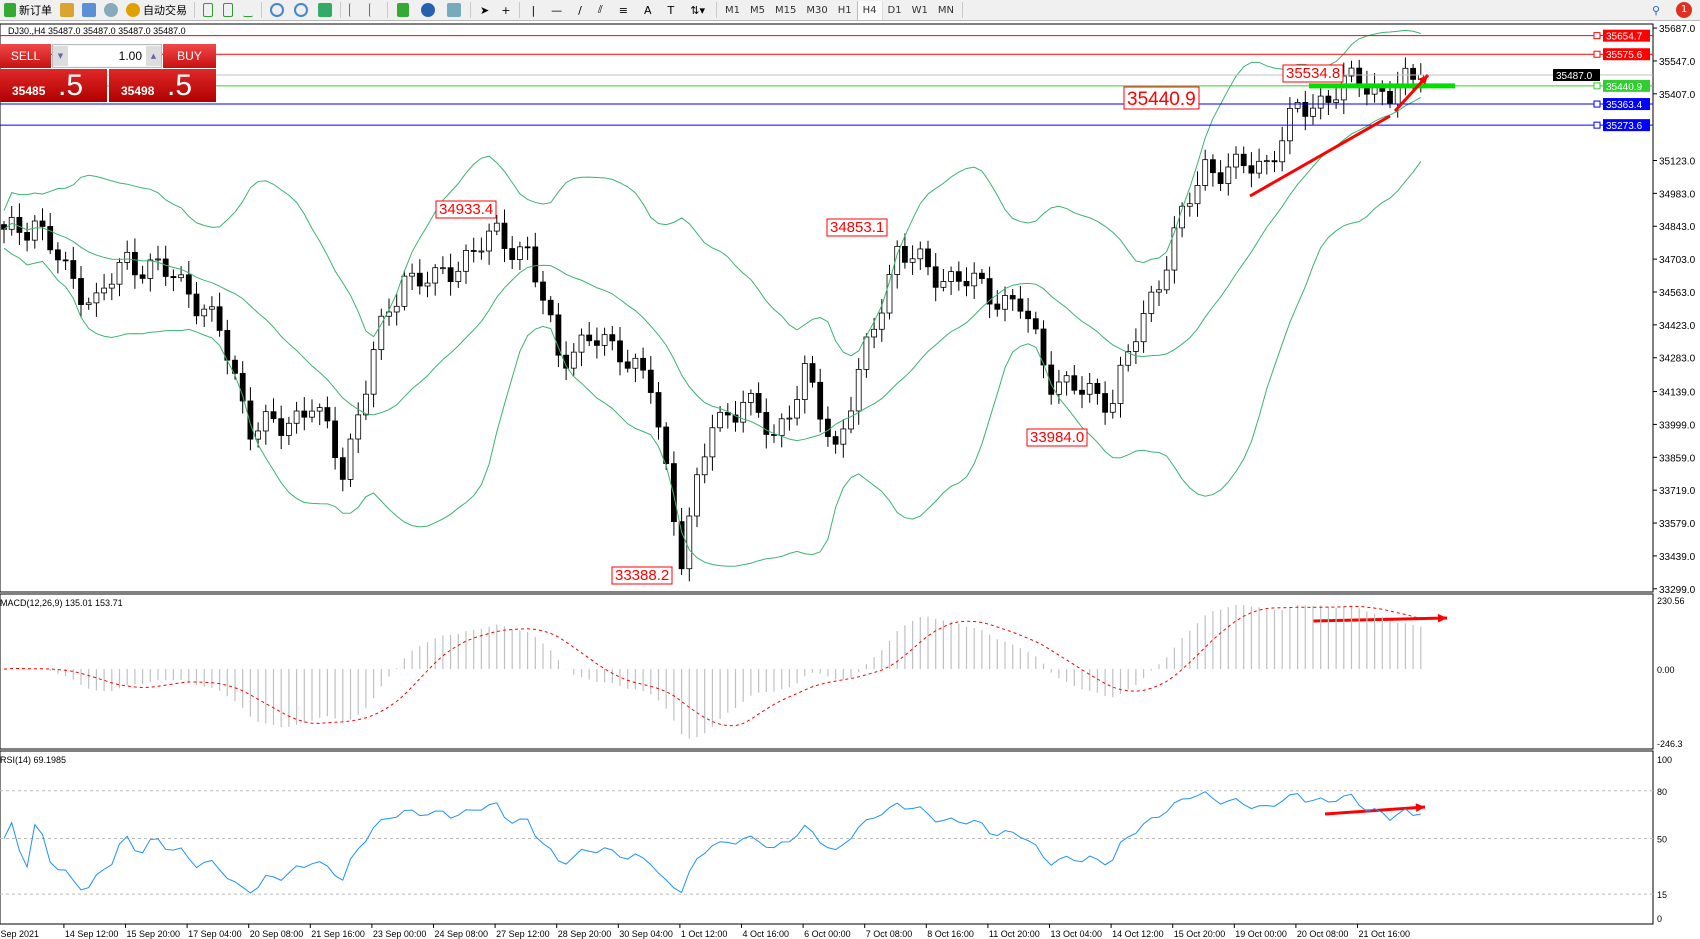  What do you see at coordinates (1684, 10) in the screenshot?
I see `notifications-badge: 1` at bounding box center [1684, 10].